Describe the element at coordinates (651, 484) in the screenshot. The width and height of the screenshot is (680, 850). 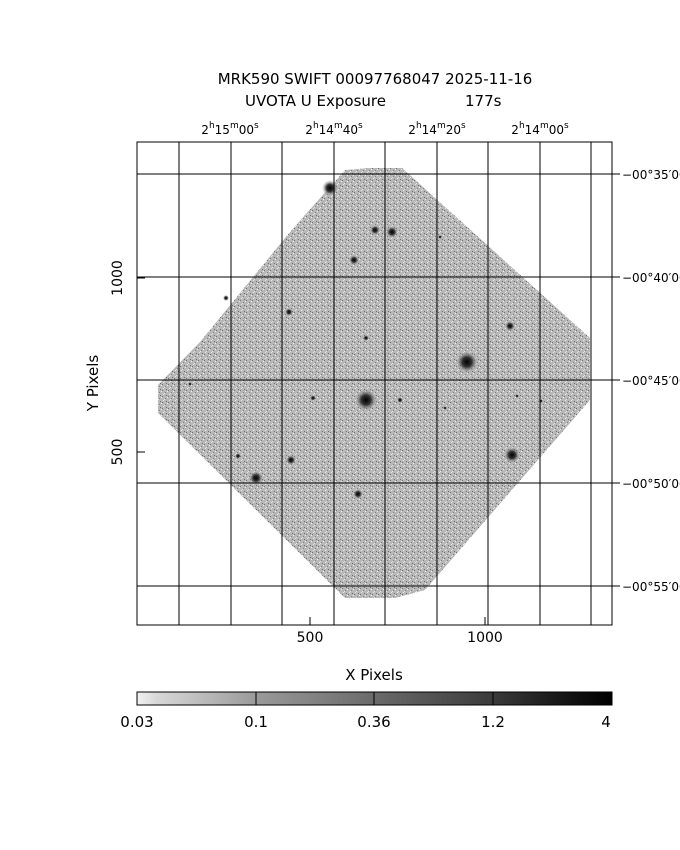
I see `dec-tick-4: −00°50′00` at that location.